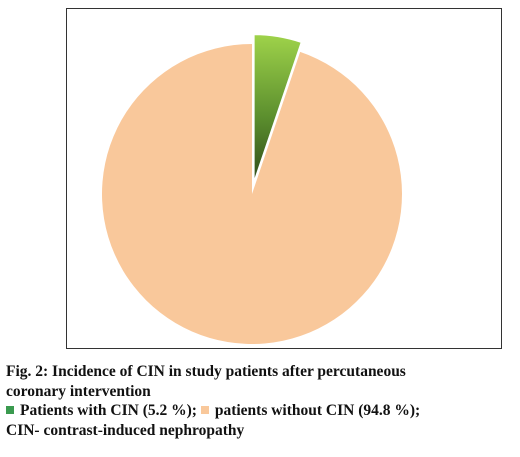  What do you see at coordinates (125, 430) in the screenshot?
I see `caption-abbreviation: CIN- contrast-induced nephropathy` at bounding box center [125, 430].